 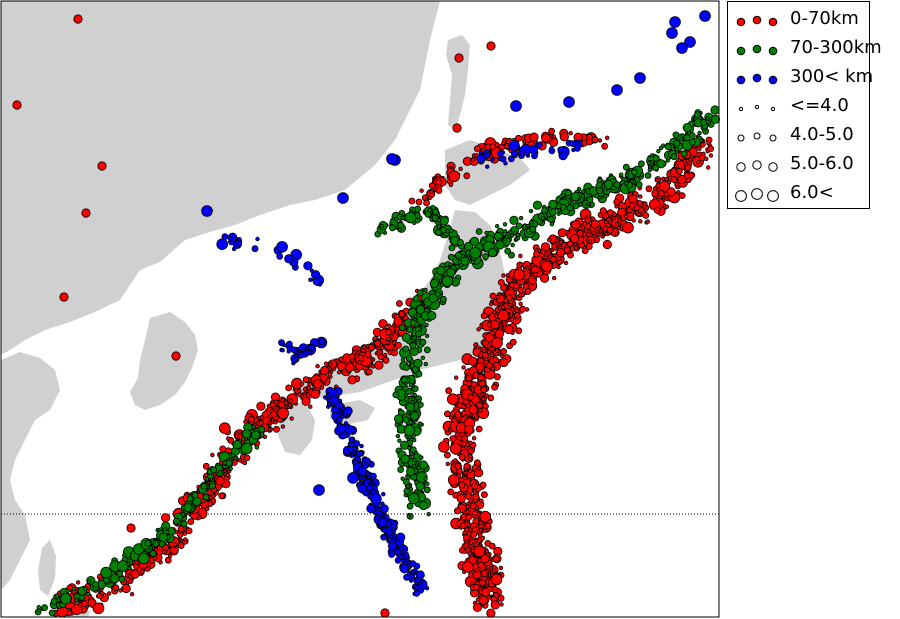 I want to click on legend-row-mag-3: 6.0<, so click(x=798, y=193).